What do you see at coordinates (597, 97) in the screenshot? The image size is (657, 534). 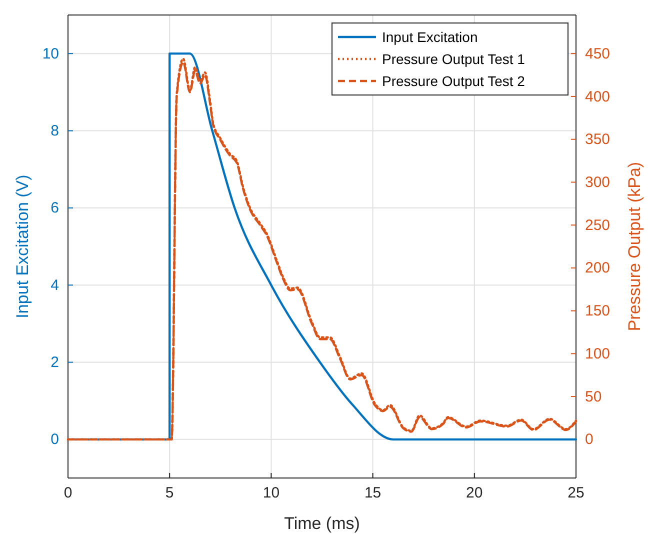 I see `y2-tick-label: 400` at bounding box center [597, 97].